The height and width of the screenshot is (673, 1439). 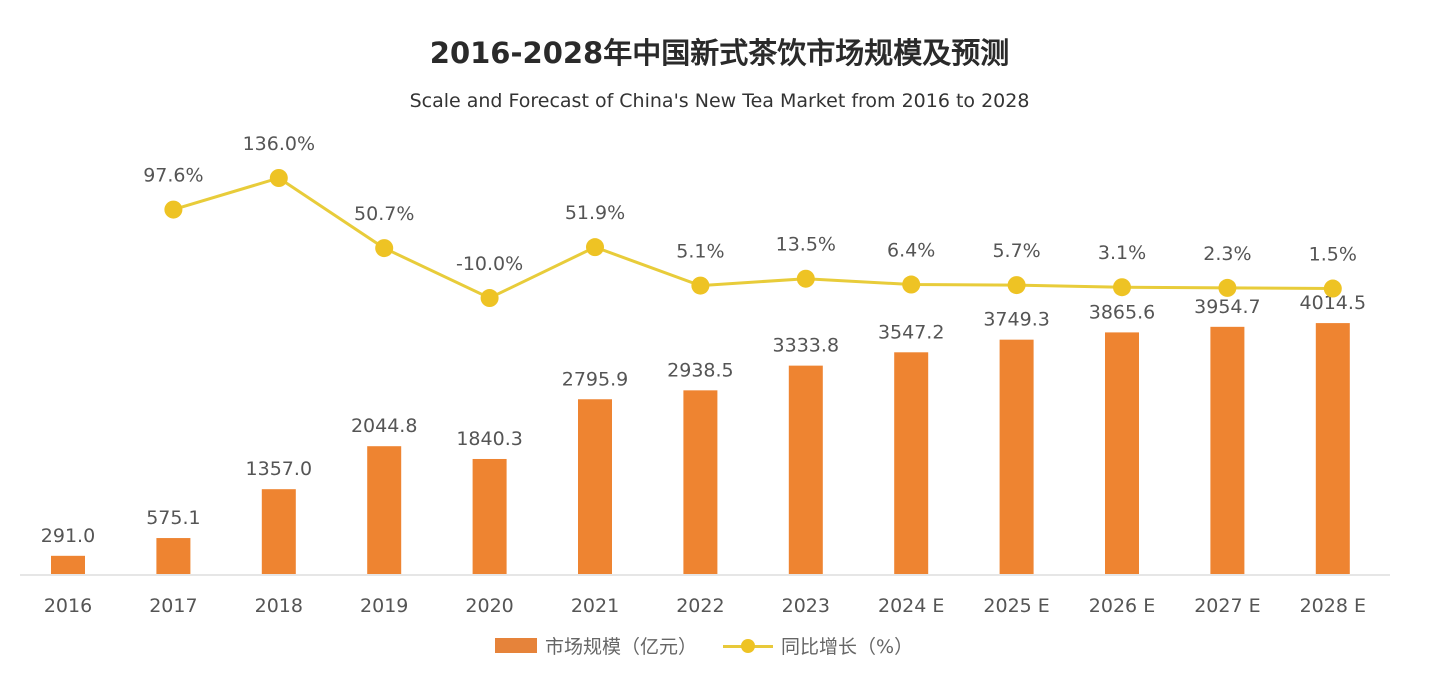 I want to click on bar-value-label: 3547.2, so click(x=911, y=332).